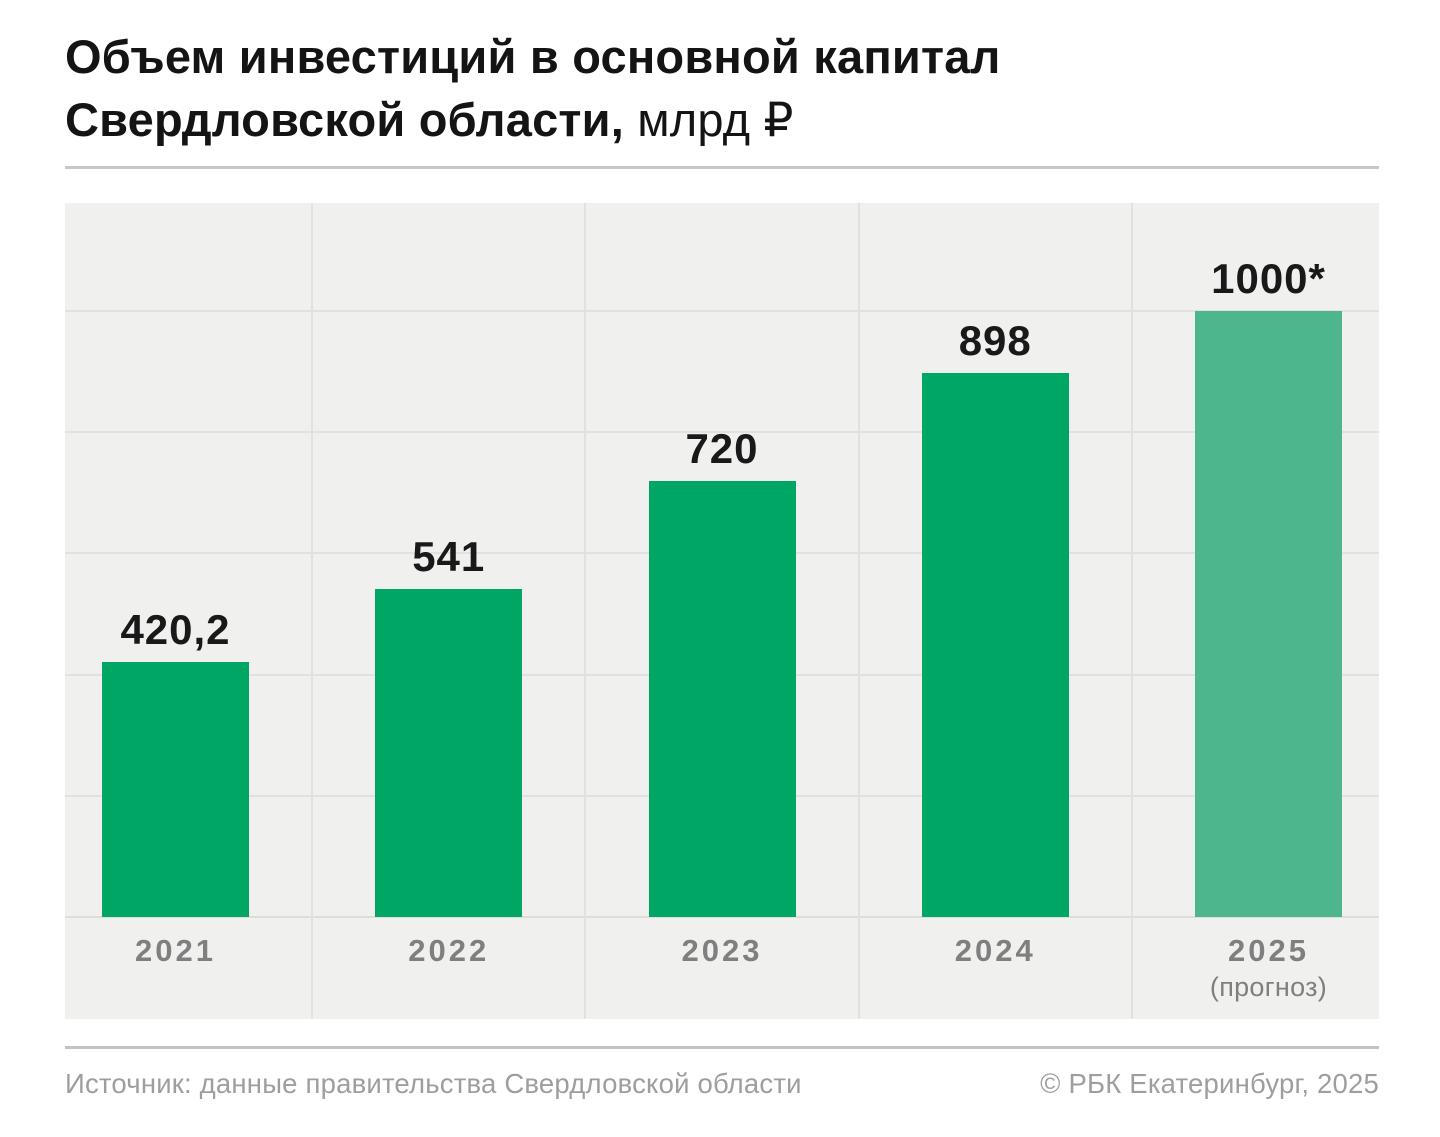 The width and height of the screenshot is (1440, 1137). What do you see at coordinates (175, 789) in the screenshot?
I see `bar-2021` at bounding box center [175, 789].